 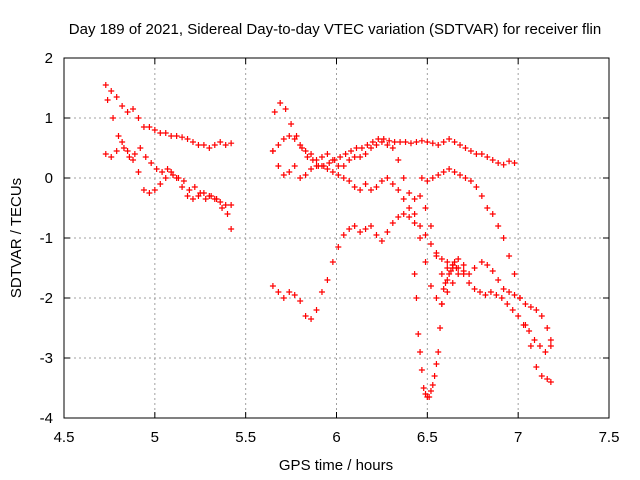 I want to click on series-track-d2, so click(x=516, y=301).